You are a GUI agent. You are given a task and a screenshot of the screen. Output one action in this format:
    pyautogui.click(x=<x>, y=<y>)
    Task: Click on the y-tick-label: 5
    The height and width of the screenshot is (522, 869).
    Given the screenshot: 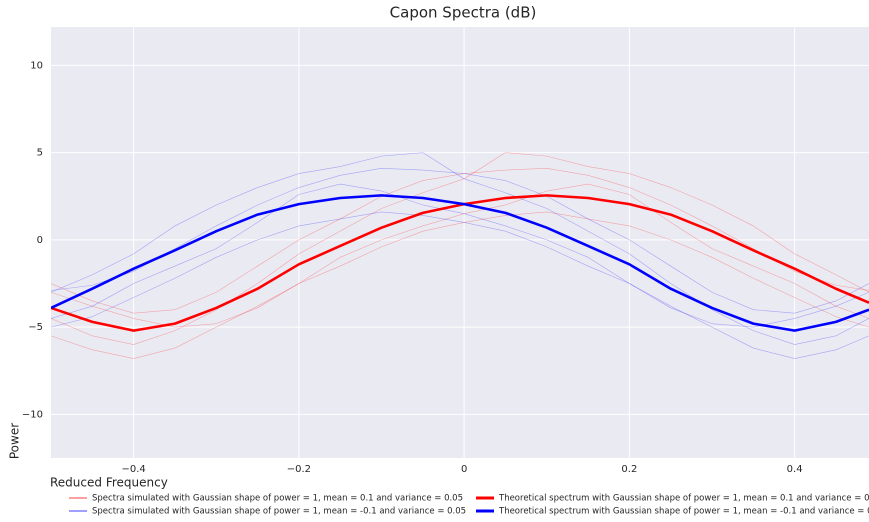 What is the action you would take?
    pyautogui.click(x=40, y=153)
    